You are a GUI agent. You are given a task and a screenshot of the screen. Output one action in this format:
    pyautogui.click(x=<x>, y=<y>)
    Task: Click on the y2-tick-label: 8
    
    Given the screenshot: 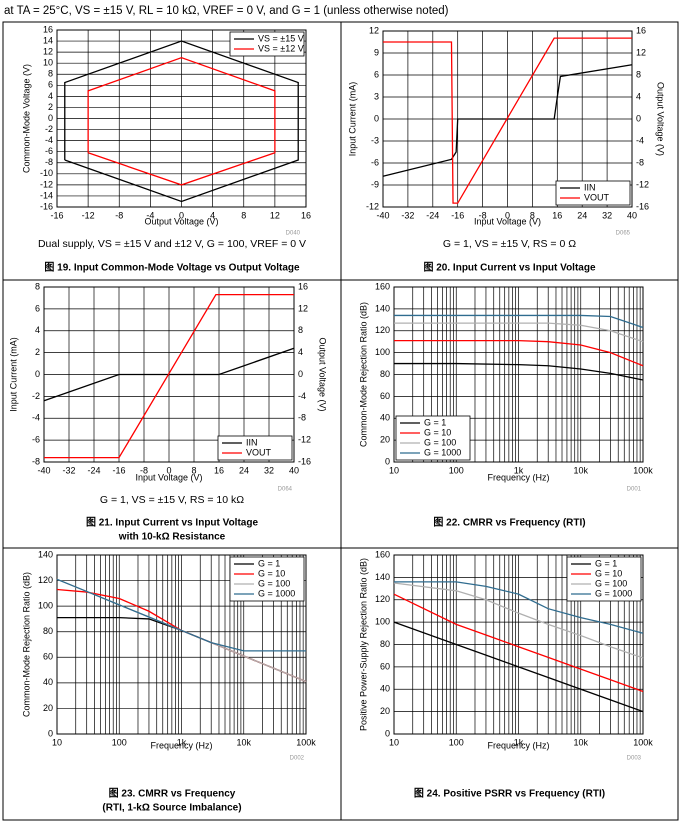 What is the action you would take?
    pyautogui.click(x=638, y=74)
    